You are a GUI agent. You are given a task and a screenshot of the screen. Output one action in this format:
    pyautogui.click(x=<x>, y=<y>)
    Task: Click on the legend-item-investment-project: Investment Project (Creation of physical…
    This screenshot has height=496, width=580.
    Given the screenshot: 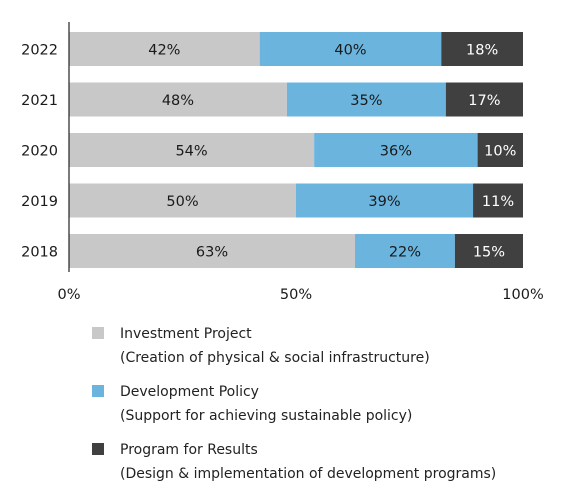 What is the action you would take?
    pyautogui.click(x=332, y=351)
    